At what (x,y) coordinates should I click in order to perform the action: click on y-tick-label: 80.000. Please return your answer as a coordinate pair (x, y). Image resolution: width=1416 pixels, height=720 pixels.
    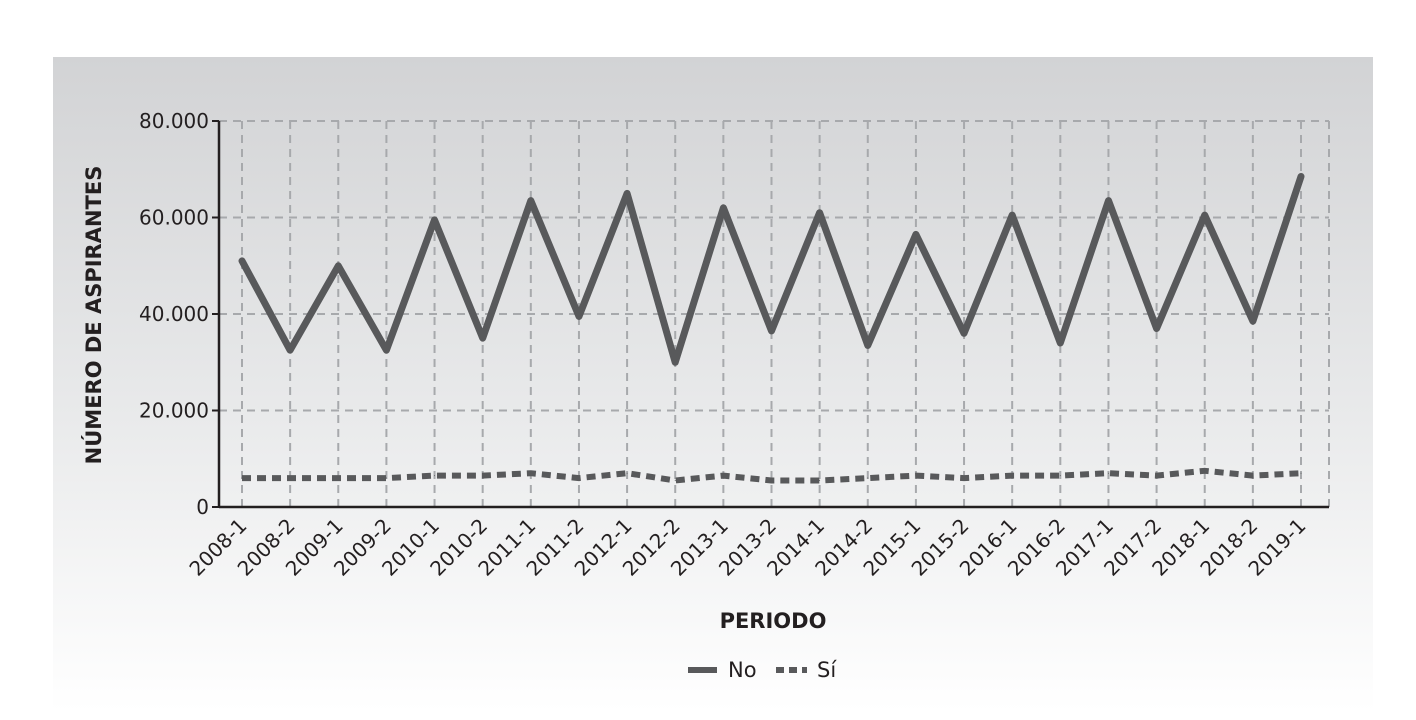
    Looking at the image, I should click on (174, 121).